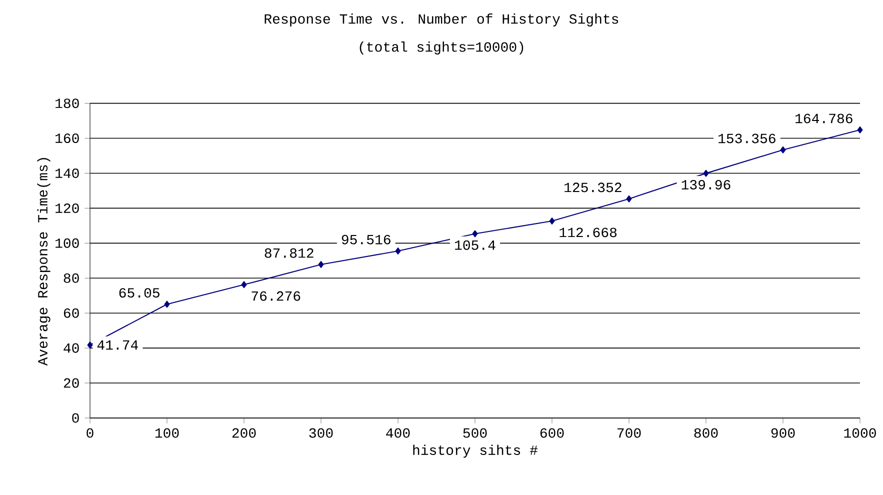 This screenshot has height=495, width=883. I want to click on data-label: 112.668, so click(588, 233).